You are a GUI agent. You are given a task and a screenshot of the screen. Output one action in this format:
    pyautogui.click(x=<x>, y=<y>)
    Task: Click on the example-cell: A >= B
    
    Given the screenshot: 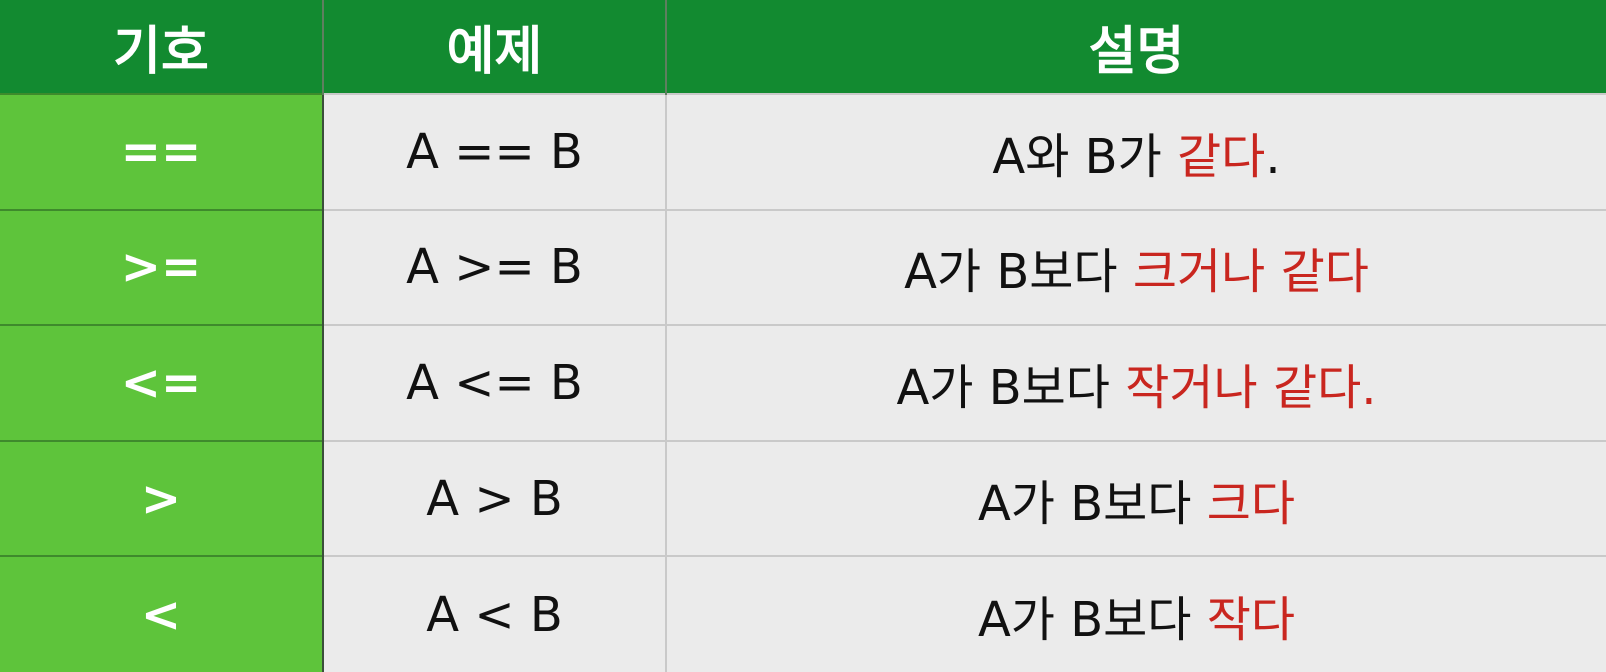 What is the action you would take?
    pyautogui.click(x=495, y=267)
    